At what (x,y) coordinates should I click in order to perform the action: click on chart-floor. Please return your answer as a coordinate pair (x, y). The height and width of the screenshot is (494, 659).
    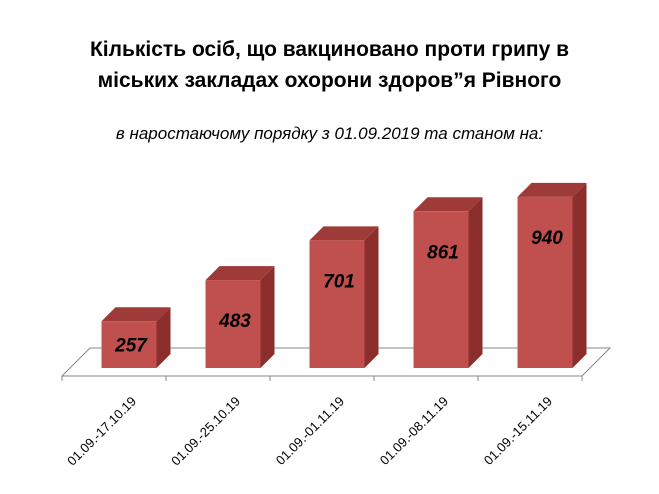
    Looking at the image, I should click on (336, 362).